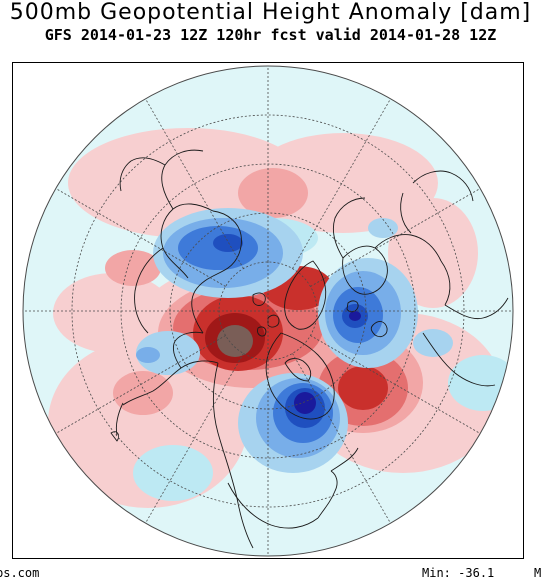  What do you see at coordinates (537, 573) in the screenshot?
I see `max-readout-fragment: M` at bounding box center [537, 573].